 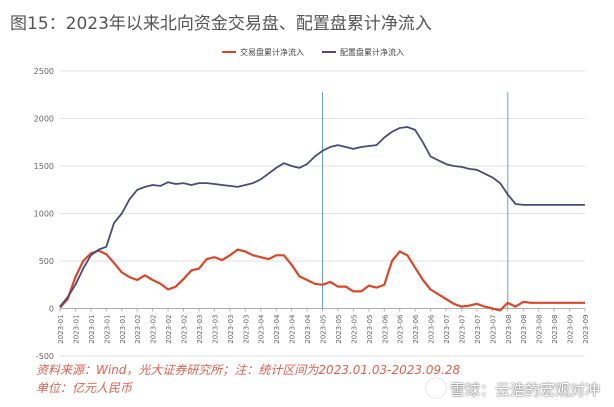 I want to click on y-tick-label: 1000, so click(x=44, y=214).